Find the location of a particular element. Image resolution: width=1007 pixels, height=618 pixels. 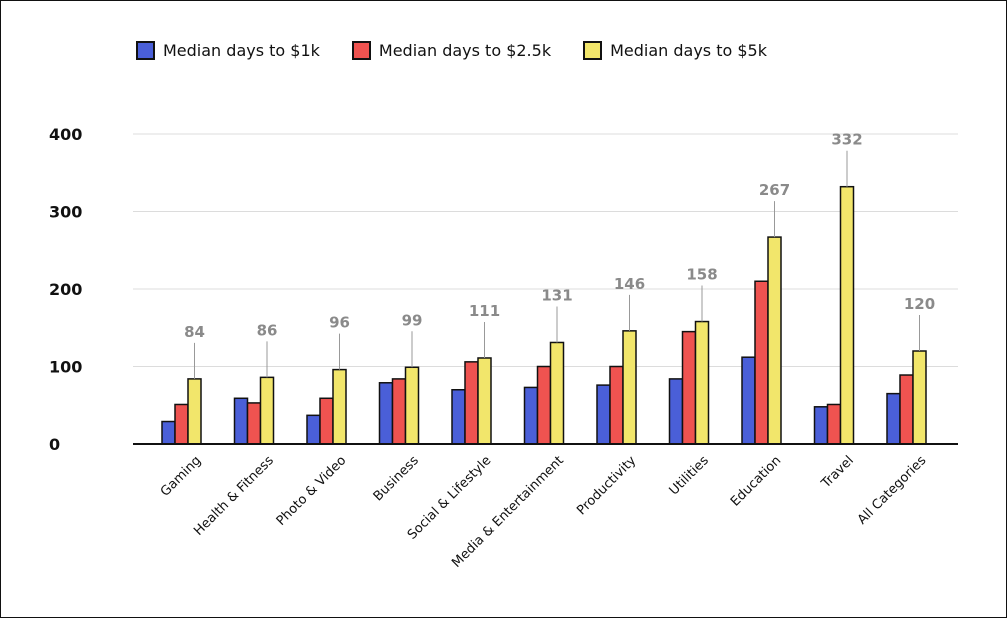

legend-item-2-5k: Median days to $2.5k is located at coordinates (451, 50).